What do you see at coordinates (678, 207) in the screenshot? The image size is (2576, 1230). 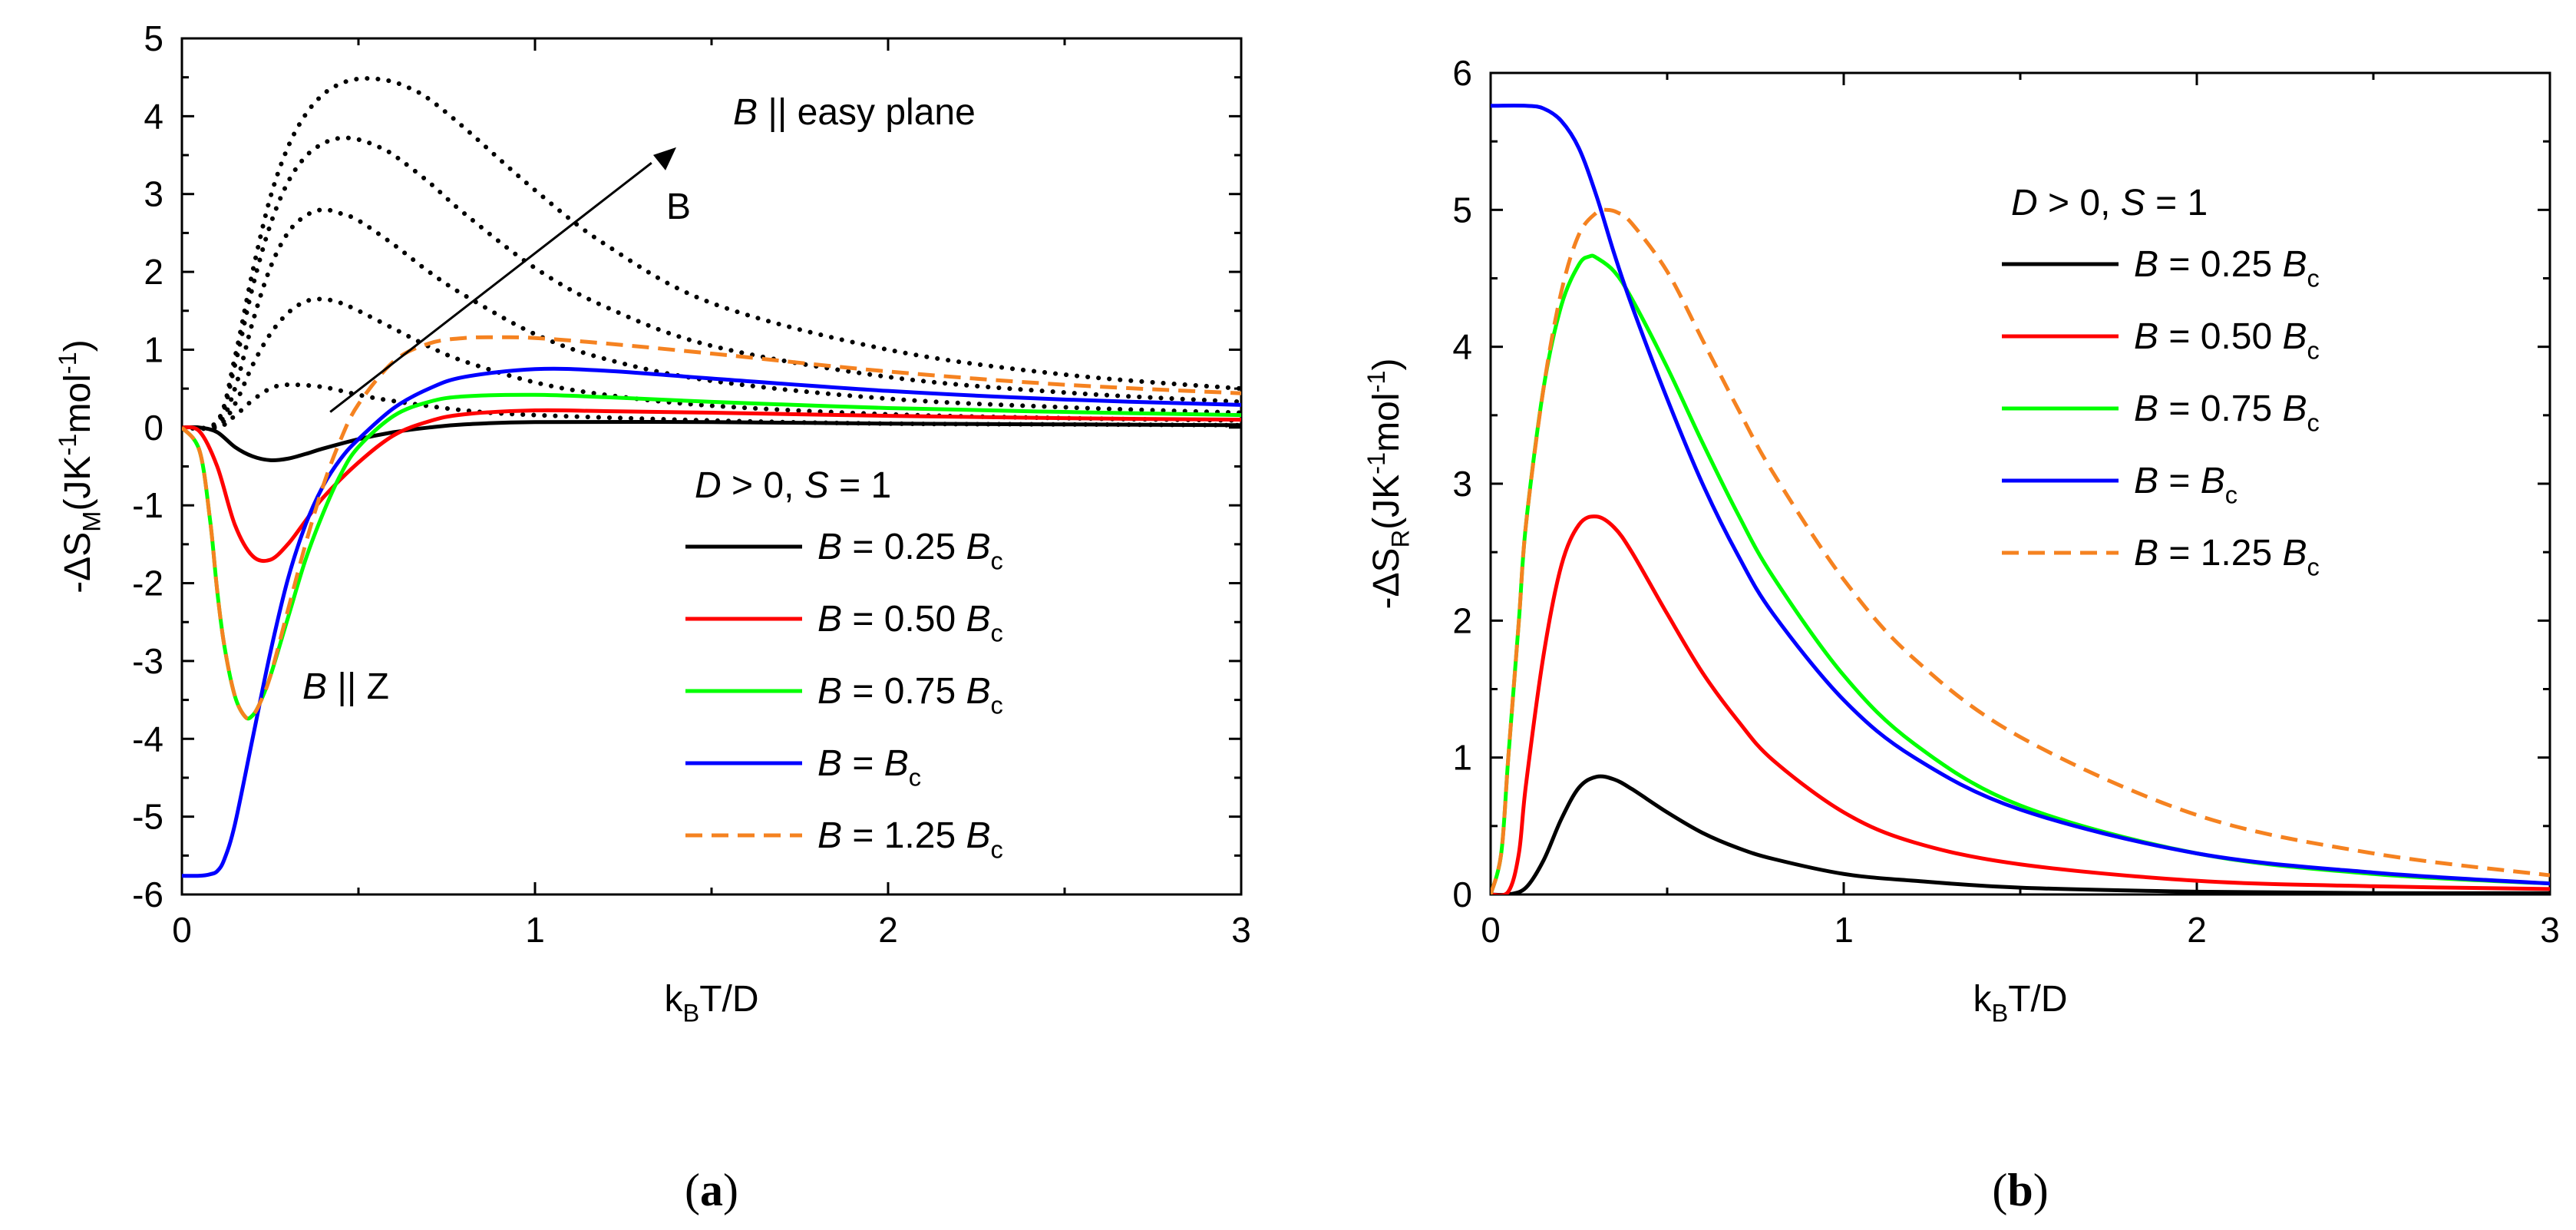 I see `annotation-arrow-label: B` at bounding box center [678, 207].